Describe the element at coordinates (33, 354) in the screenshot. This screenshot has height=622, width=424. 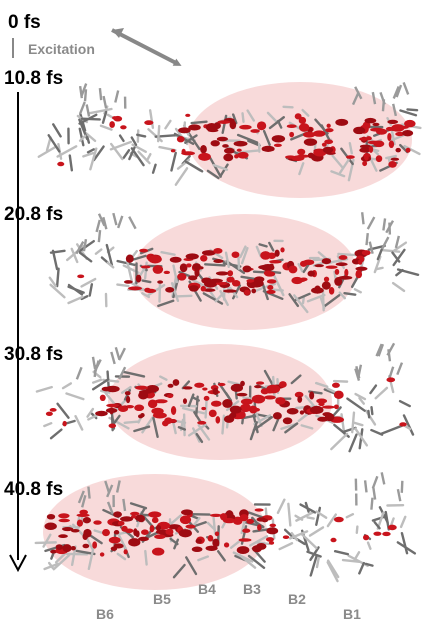
I see `time-label: 30.8 fs` at that location.